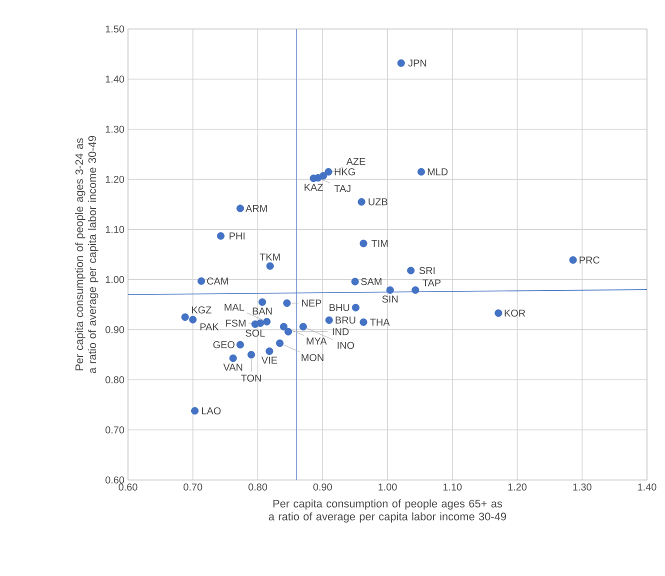  I want to click on x-tick-label: 1.40, so click(647, 487).